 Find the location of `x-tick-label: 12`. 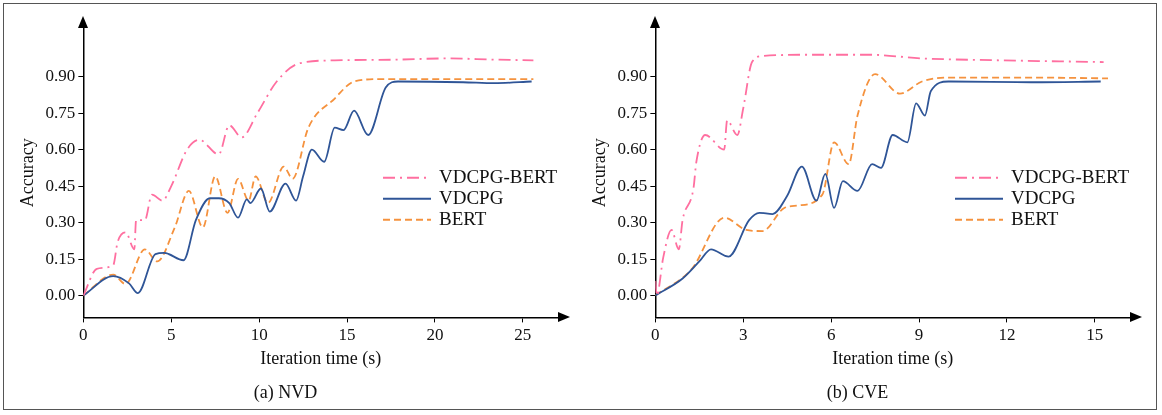

x-tick-label: 12 is located at coordinates (1007, 335).